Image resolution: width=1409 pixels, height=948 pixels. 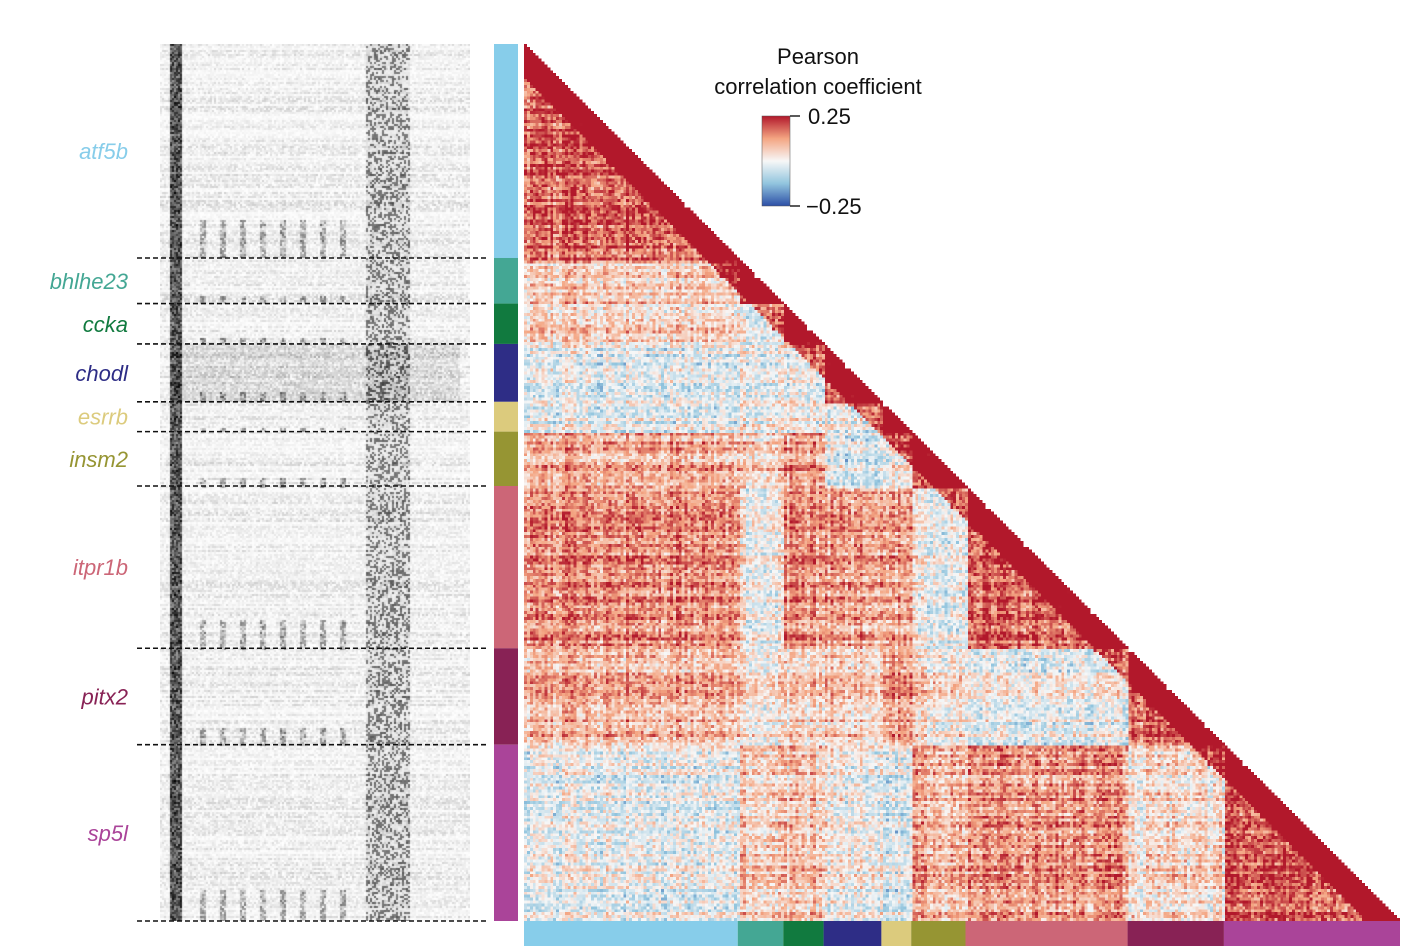 What do you see at coordinates (834, 206) in the screenshot?
I see `colorbar-min-label: −0.25` at bounding box center [834, 206].